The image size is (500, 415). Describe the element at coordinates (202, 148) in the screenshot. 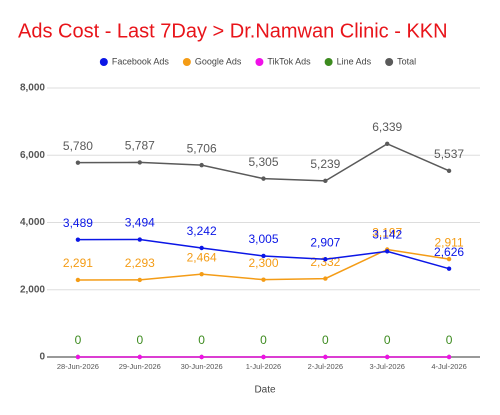

I see `data-label: 5,706` at that location.